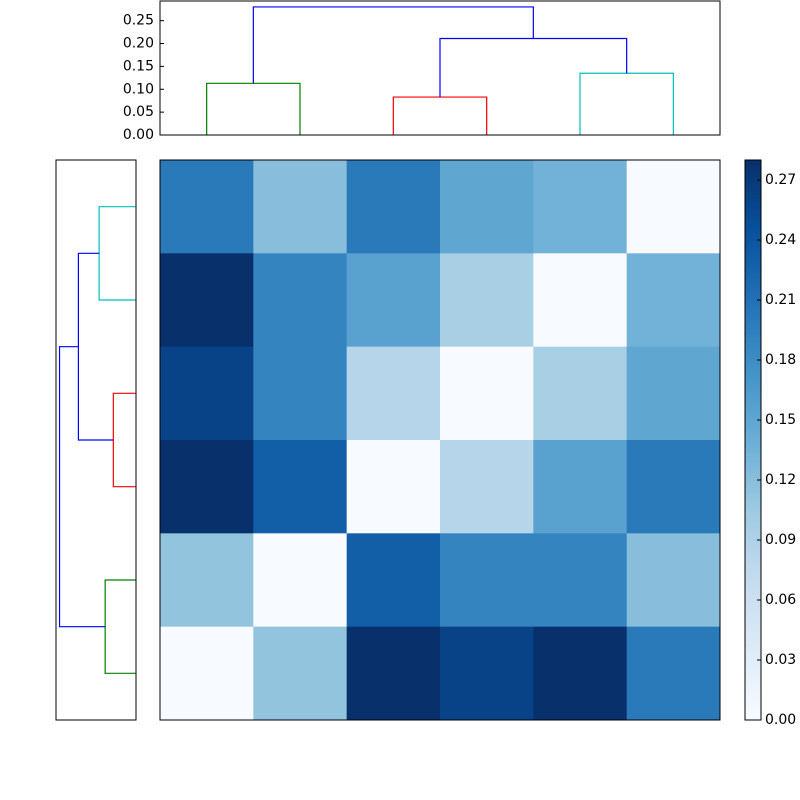 This screenshot has width=800, height=800. I want to click on colorbar-tick-label: 0.15, so click(780, 420).